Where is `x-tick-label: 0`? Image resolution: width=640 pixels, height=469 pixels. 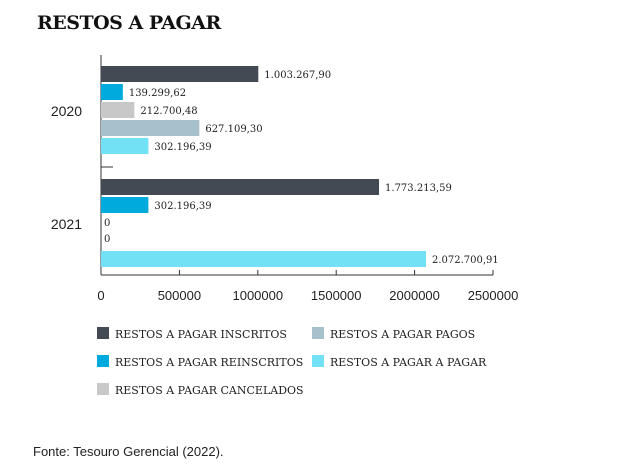
x-tick-label: 0 is located at coordinates (100, 295).